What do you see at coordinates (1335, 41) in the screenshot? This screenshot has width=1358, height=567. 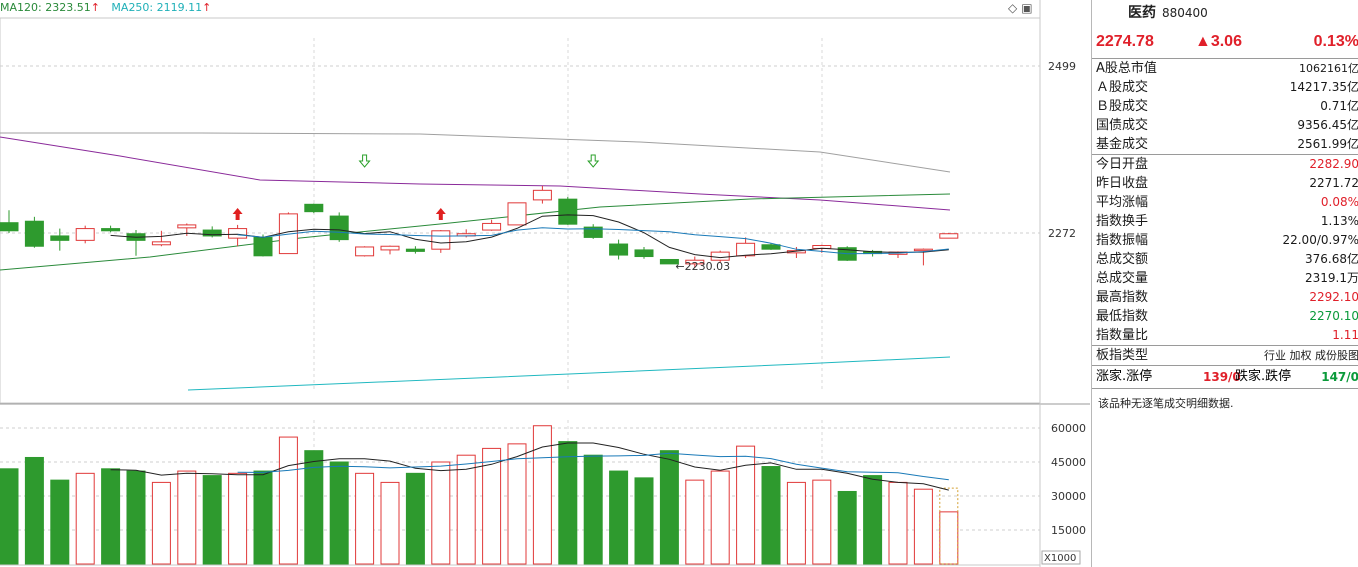 I see `price-change-pct: 0.13%` at bounding box center [1335, 41].